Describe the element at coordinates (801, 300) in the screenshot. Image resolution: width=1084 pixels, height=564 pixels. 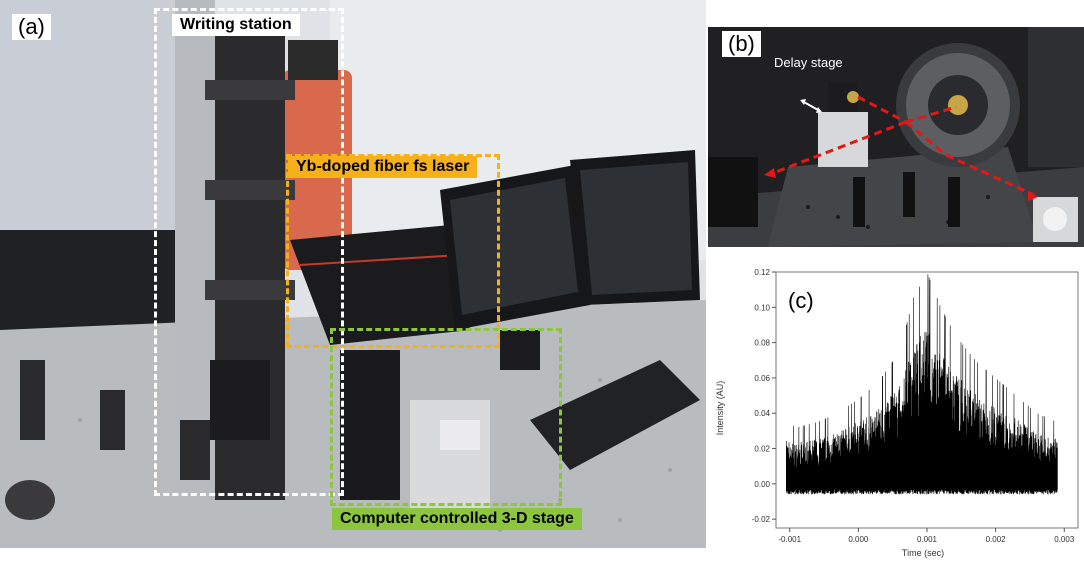
I see `panel-c-letter: (c)` at that location.